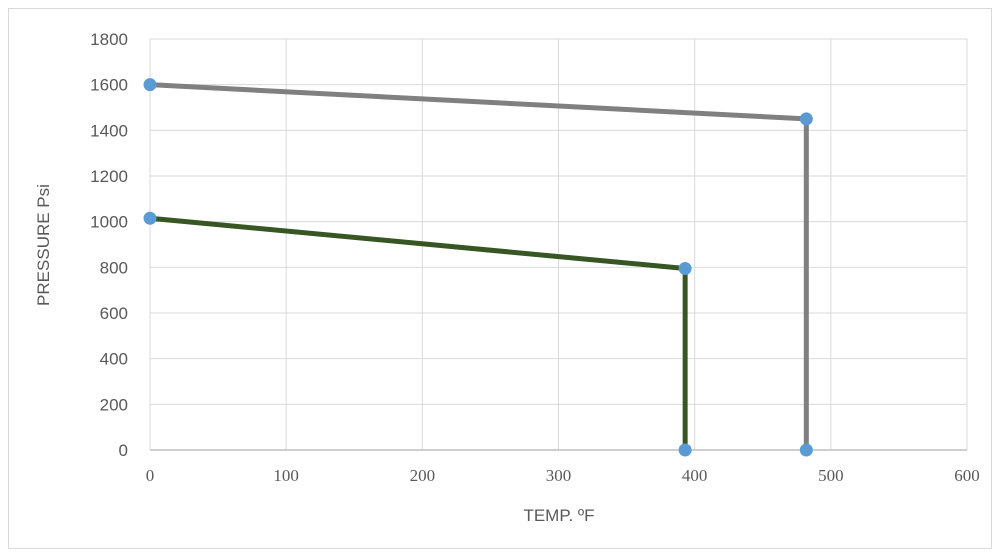  Describe the element at coordinates (695, 475) in the screenshot. I see `x-tick-label: 400` at that location.